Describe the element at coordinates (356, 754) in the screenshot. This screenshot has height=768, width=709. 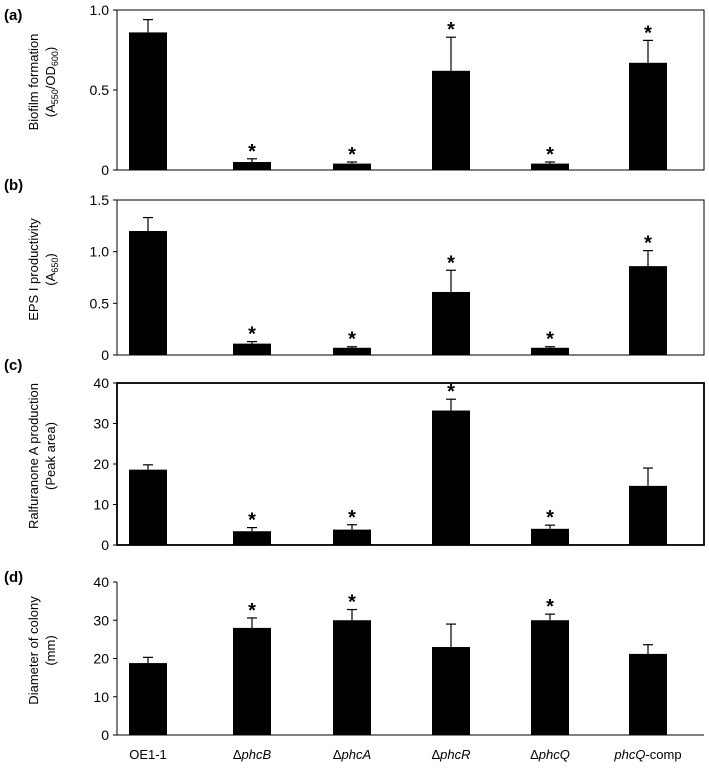
I see `gene-name: phcA` at that location.